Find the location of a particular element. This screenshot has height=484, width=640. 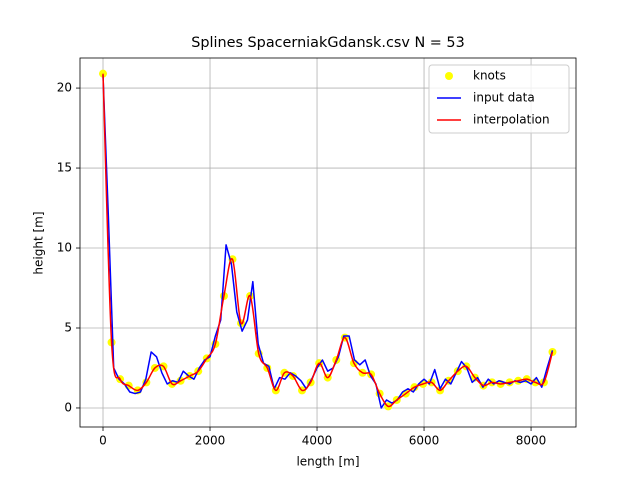

y-tick-label: 10 is located at coordinates (64, 248).